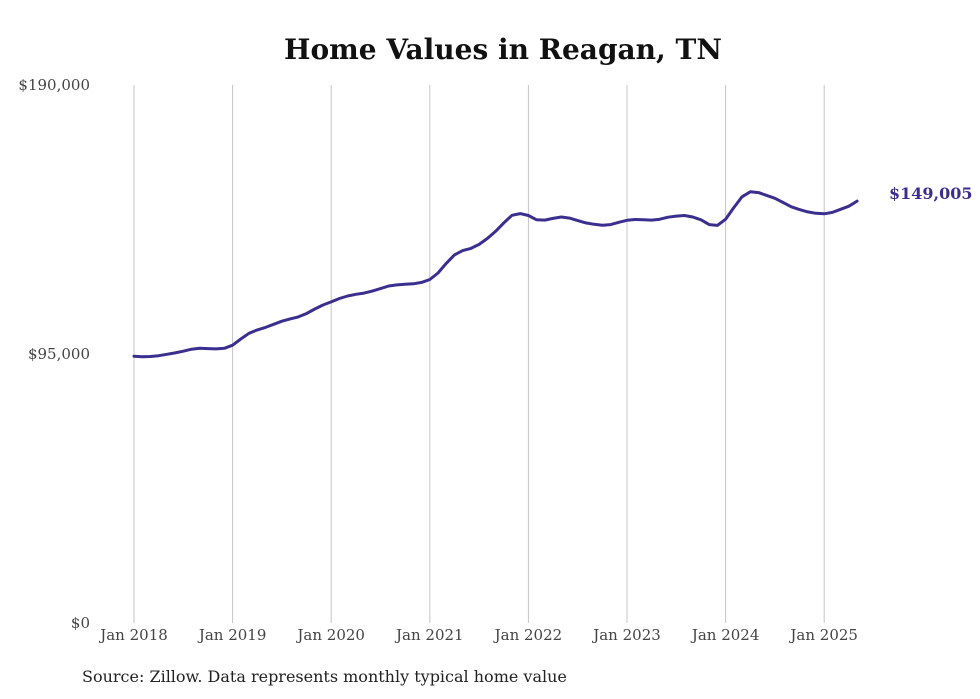 This screenshot has width=980, height=699. What do you see at coordinates (330, 635) in the screenshot?
I see `x-tick-label: Jan 2020` at bounding box center [330, 635].